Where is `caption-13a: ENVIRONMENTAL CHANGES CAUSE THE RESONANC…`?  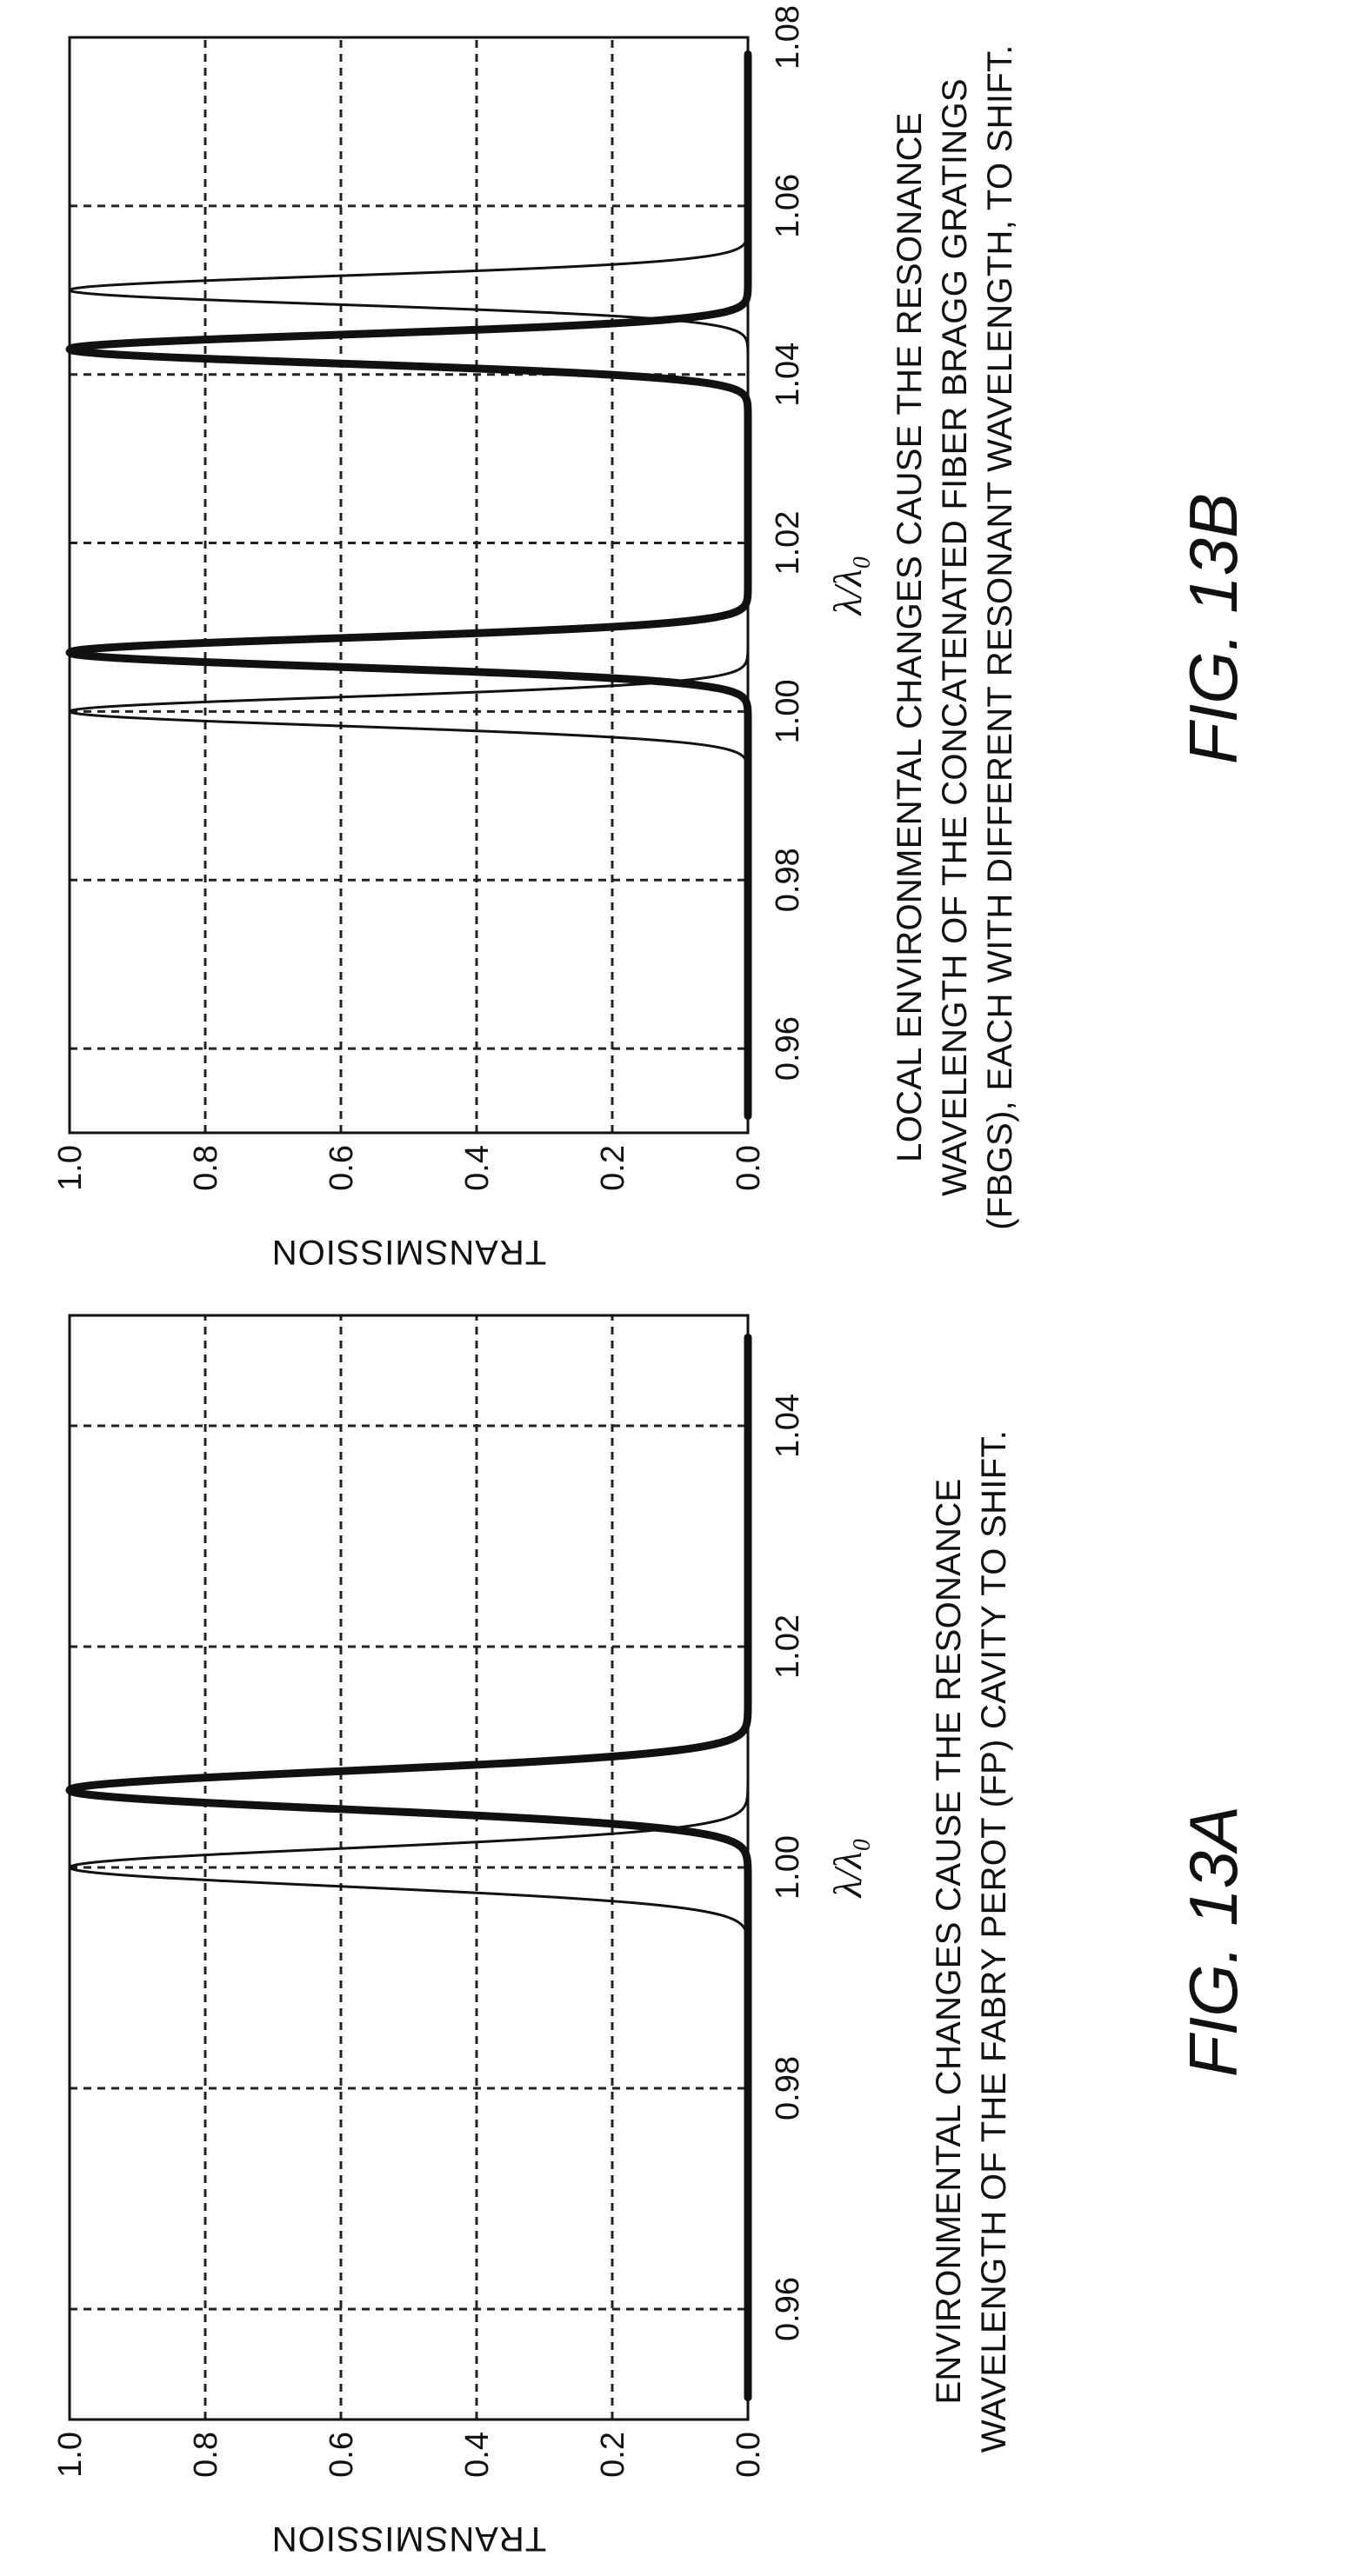
caption-13a: ENVIRONMENTAL CHANGES CAUSE THE RESONANC… is located at coordinates (971, 1941).